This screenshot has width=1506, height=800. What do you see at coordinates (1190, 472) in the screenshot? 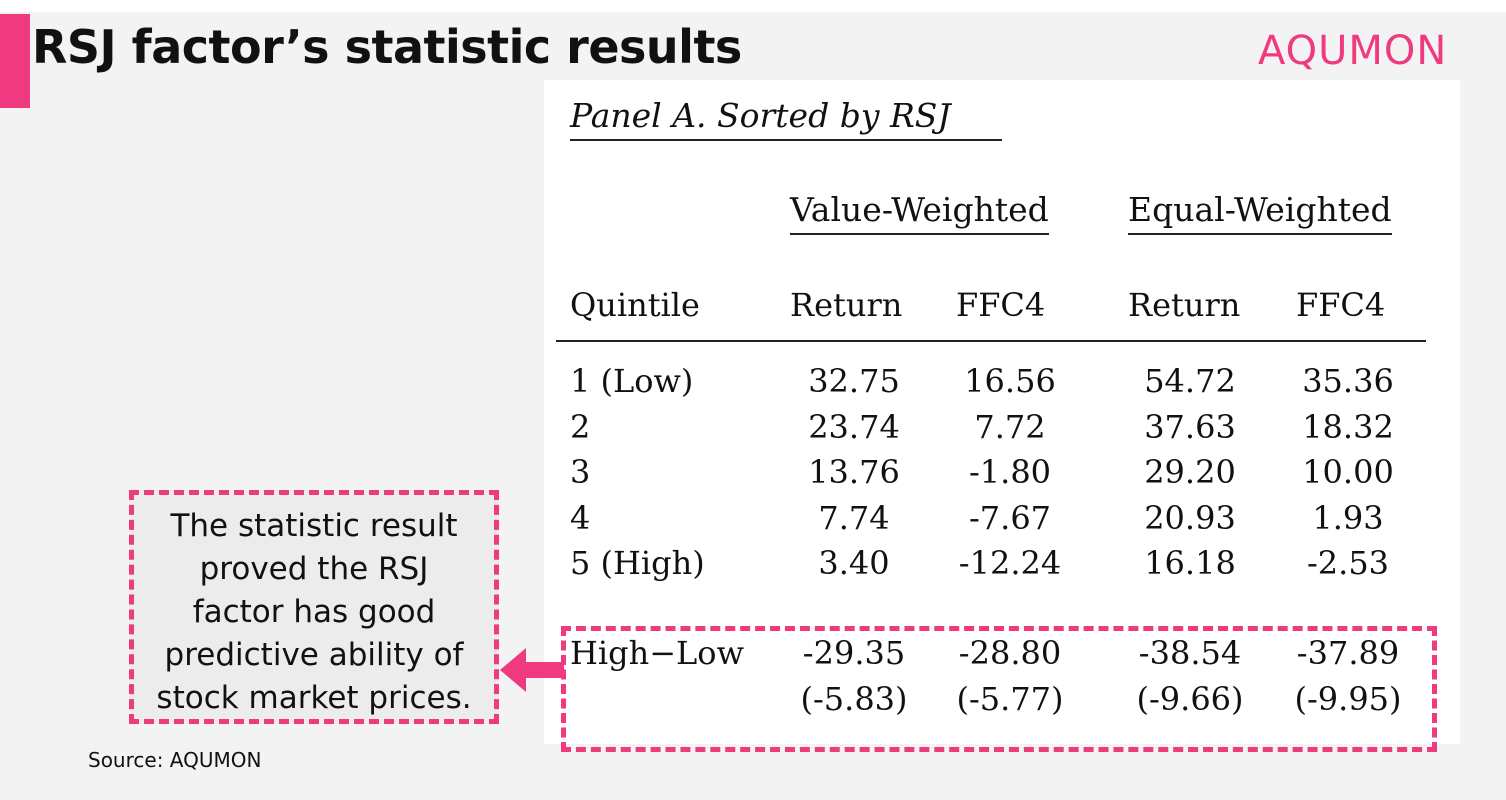
I see `table-cell: 29.20` at bounding box center [1190, 472].